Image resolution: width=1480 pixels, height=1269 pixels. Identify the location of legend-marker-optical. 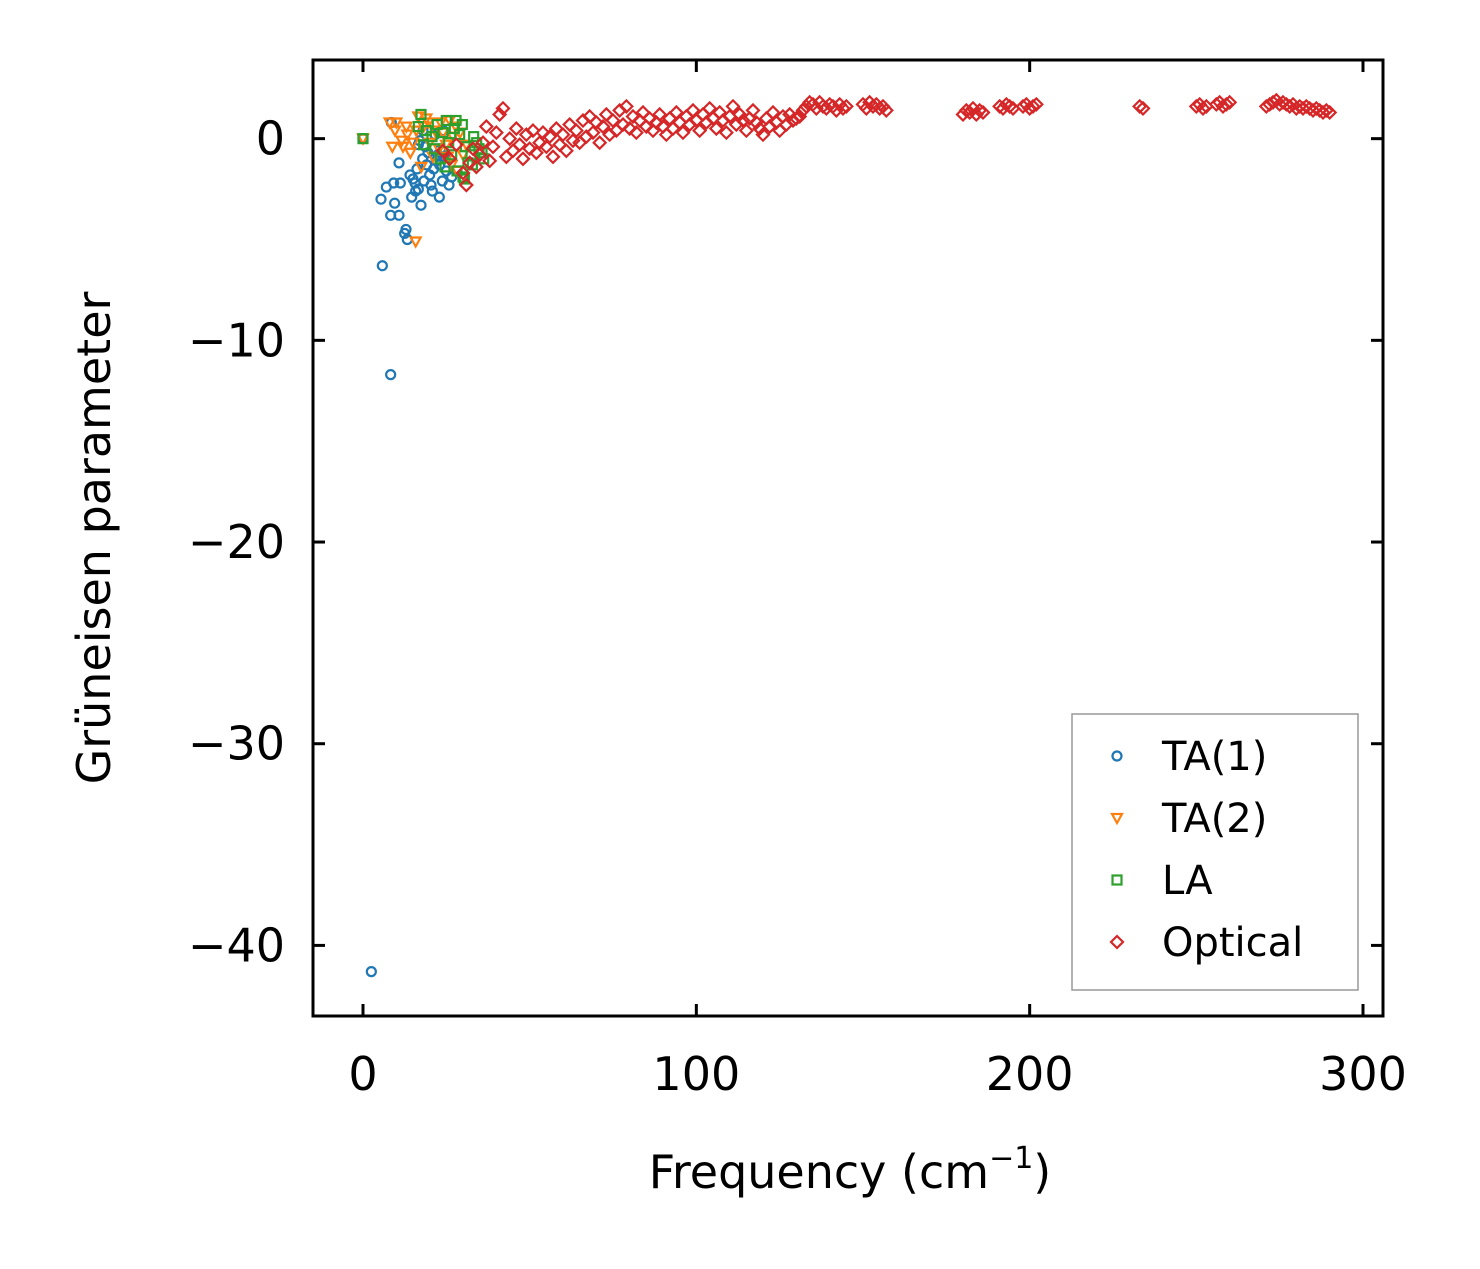
(1117, 942).